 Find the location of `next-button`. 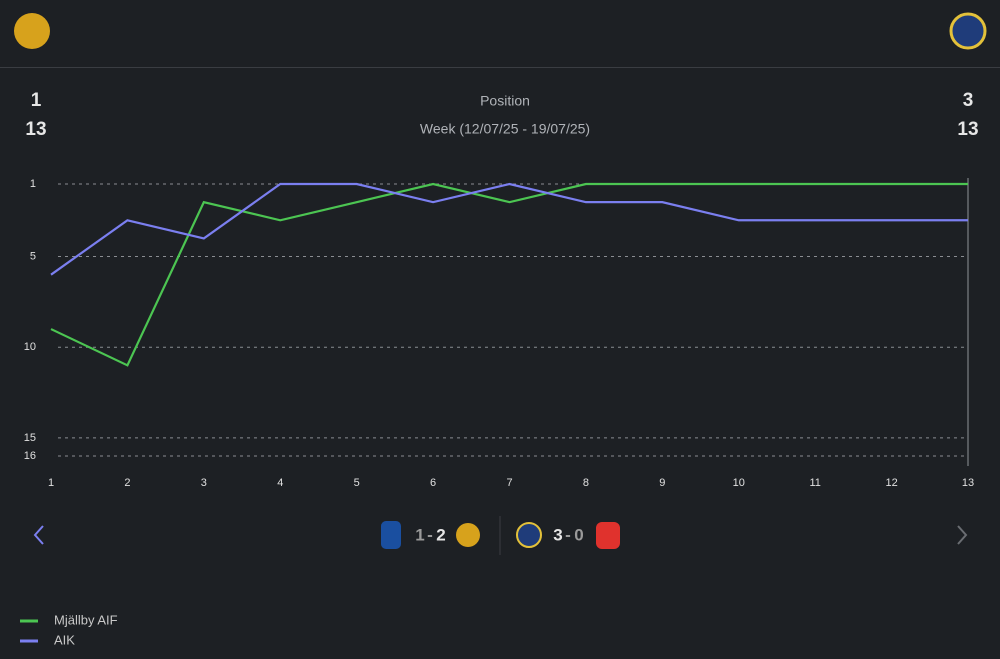

next-button is located at coordinates (962, 535).